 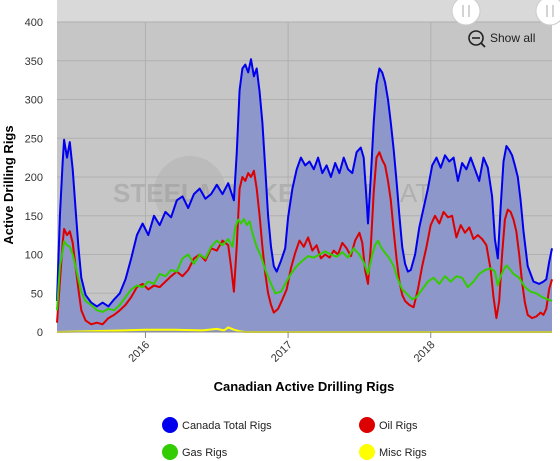 I want to click on x-tick-label-2017: 2017, so click(x=282, y=352).